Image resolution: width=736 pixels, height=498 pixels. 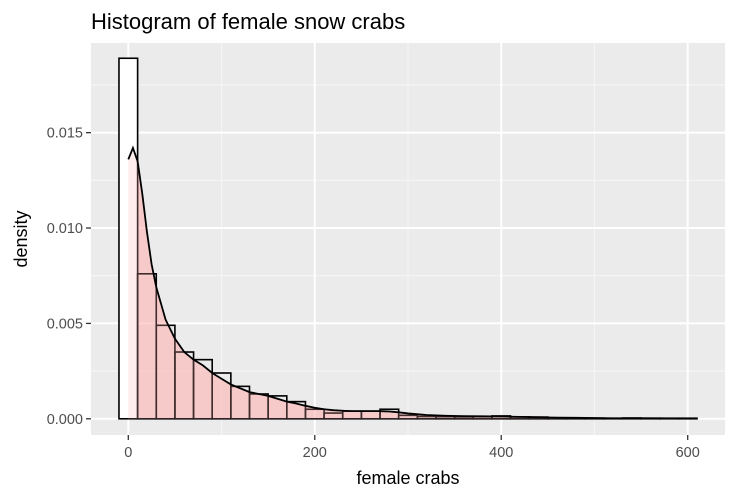 I want to click on histogram-bar, so click(x=389, y=414).